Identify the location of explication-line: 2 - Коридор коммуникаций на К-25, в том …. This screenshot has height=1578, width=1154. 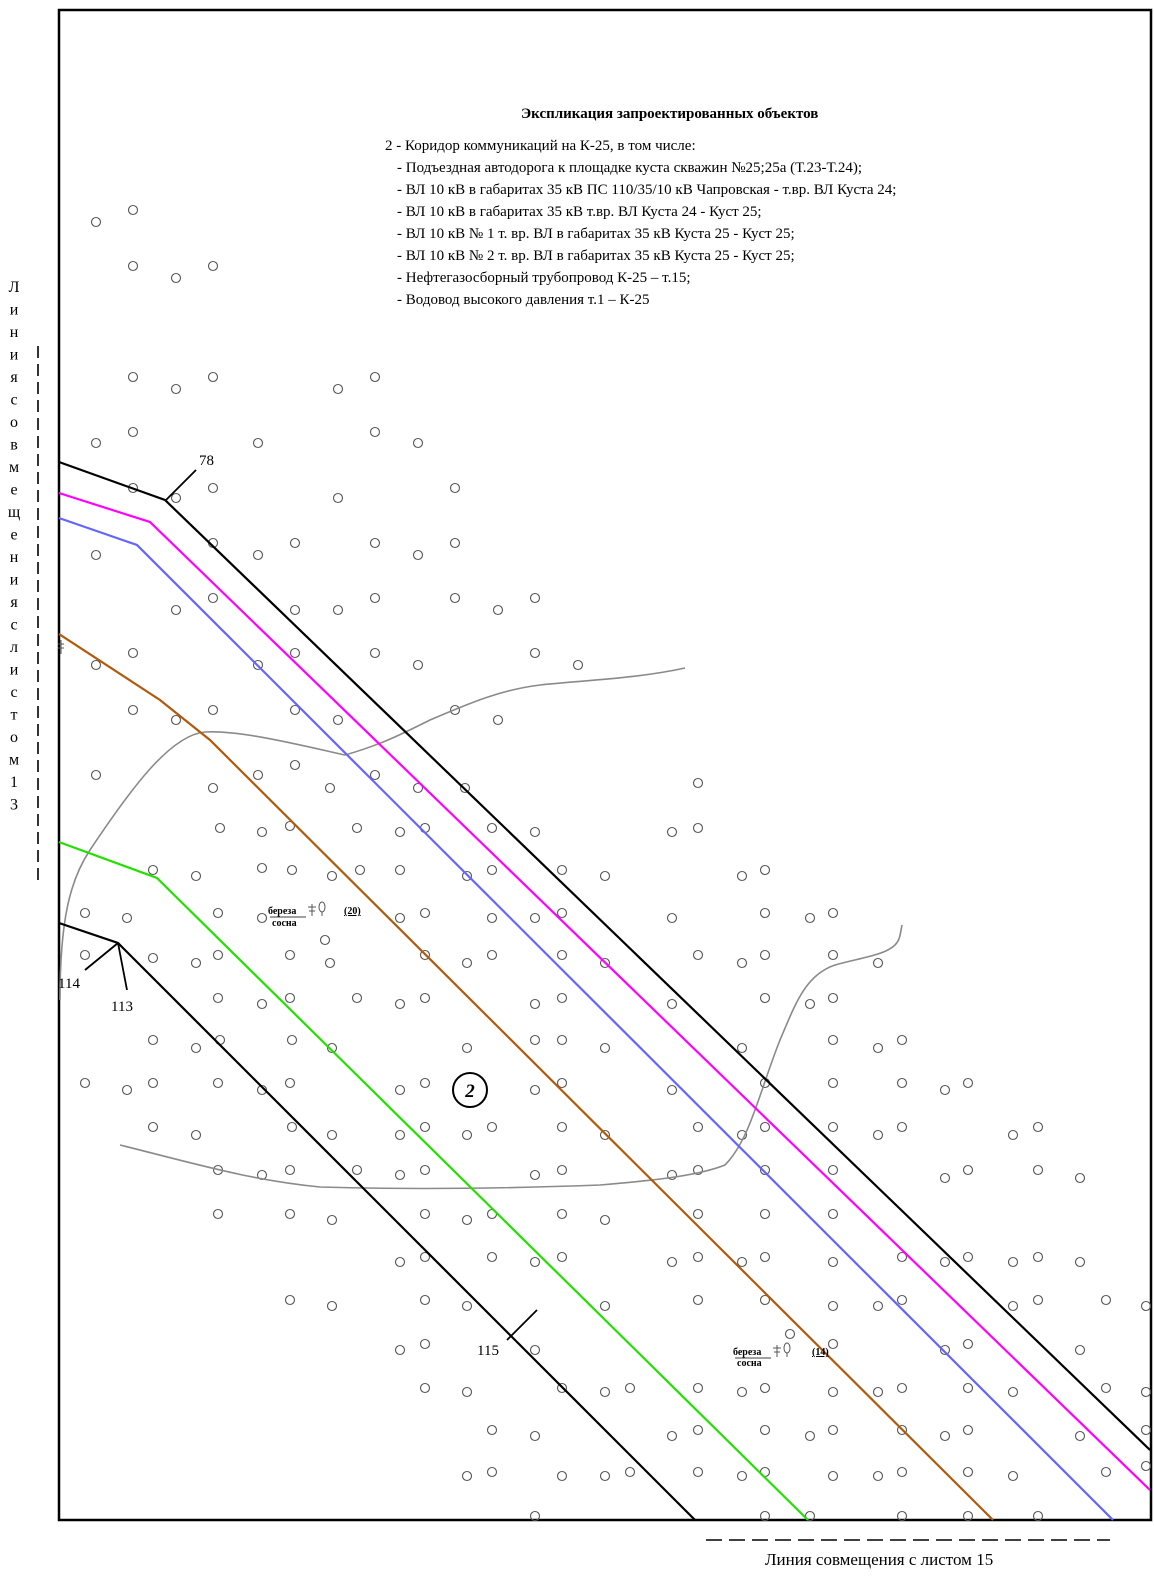
(540, 146).